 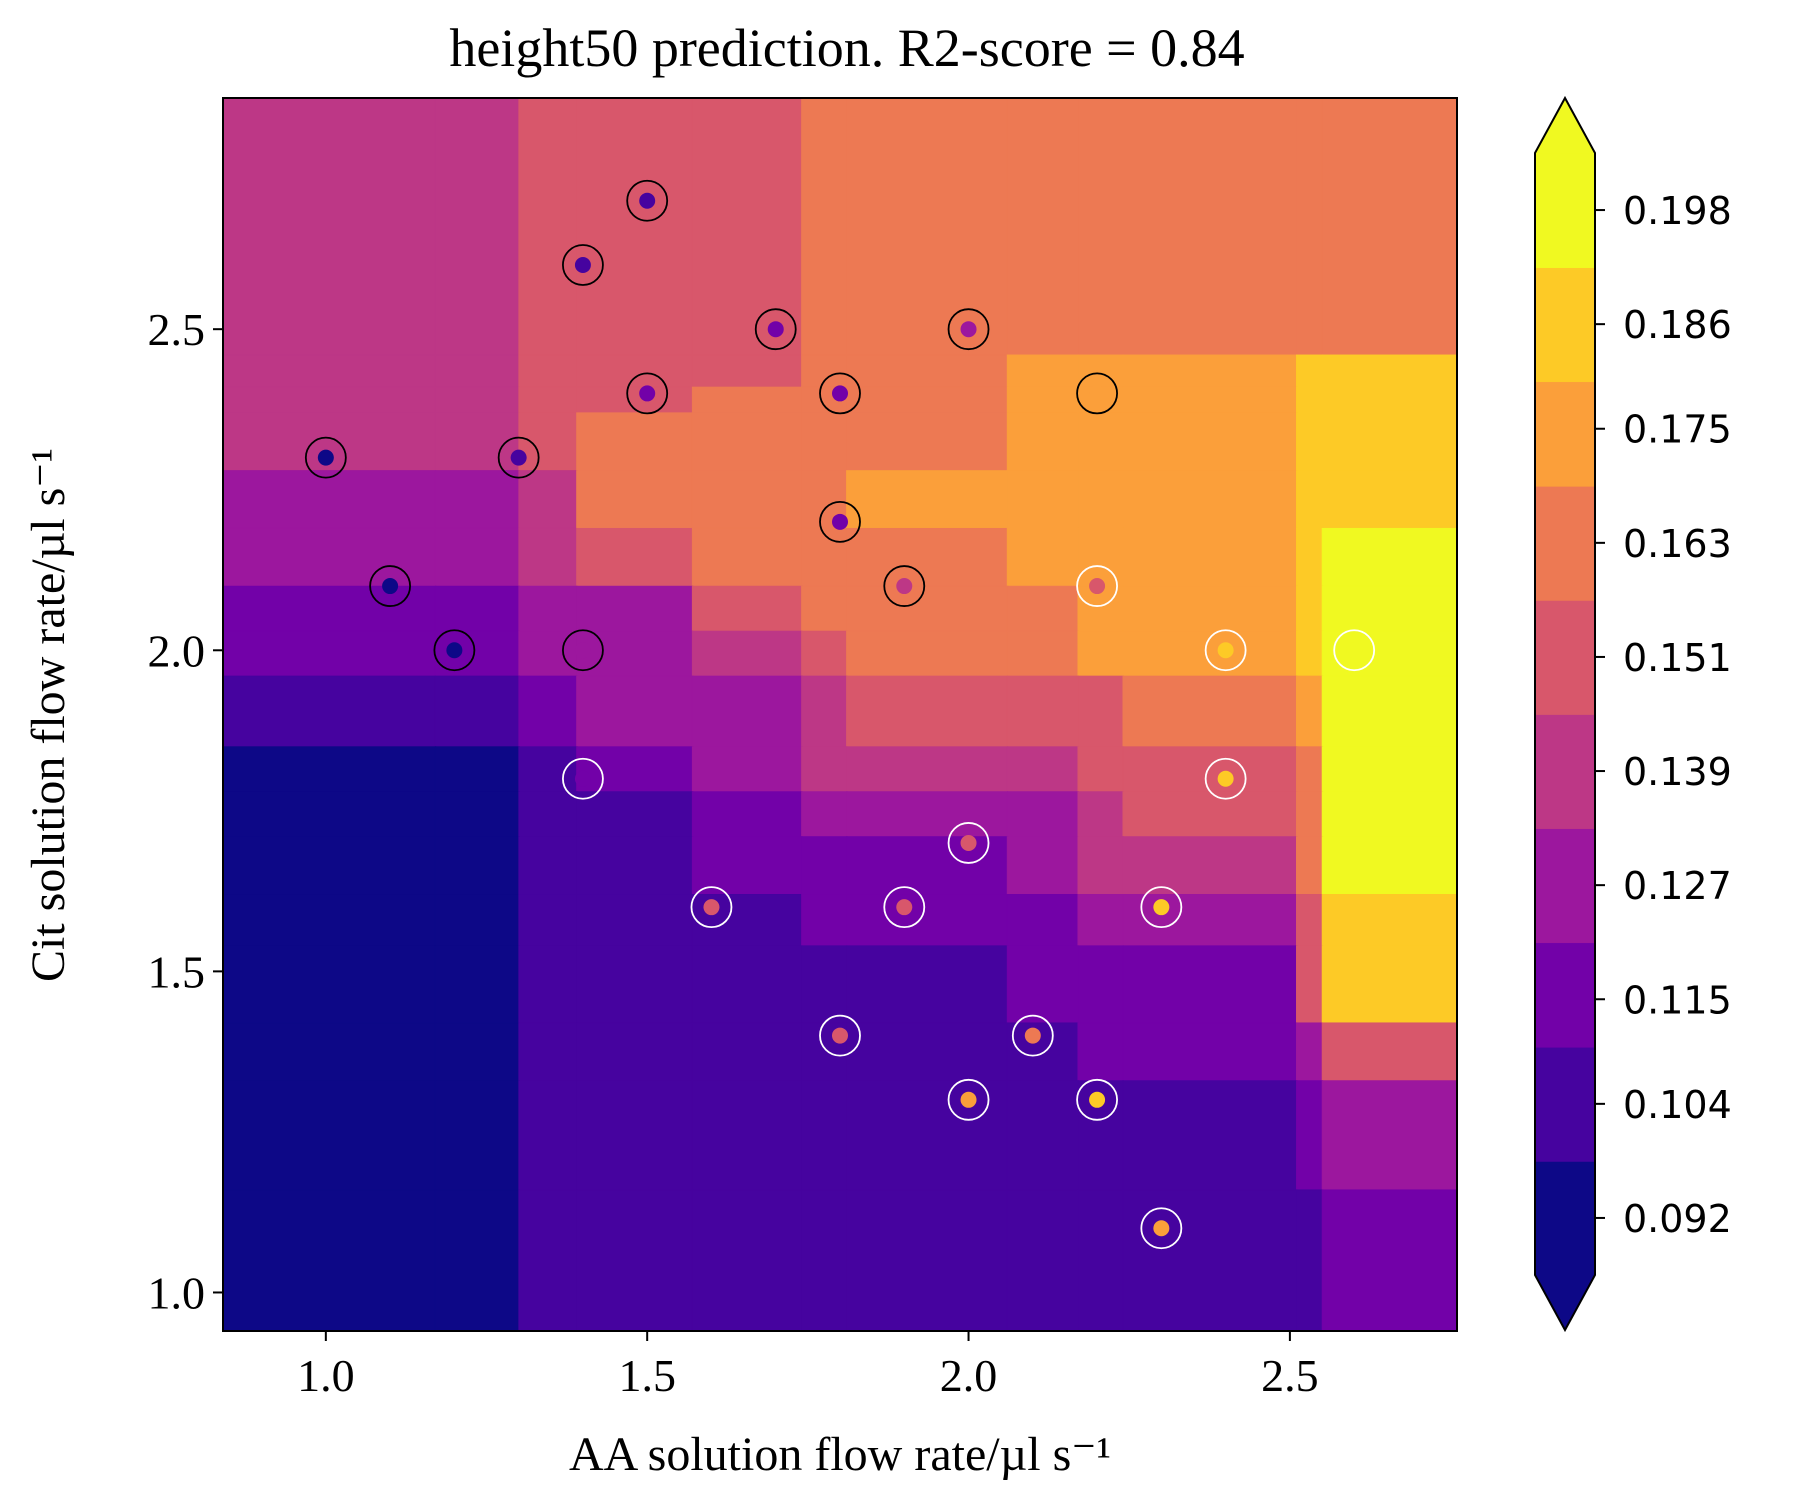 I want to click on colorbar-tick-label: 0.139, so click(x=1677, y=772).